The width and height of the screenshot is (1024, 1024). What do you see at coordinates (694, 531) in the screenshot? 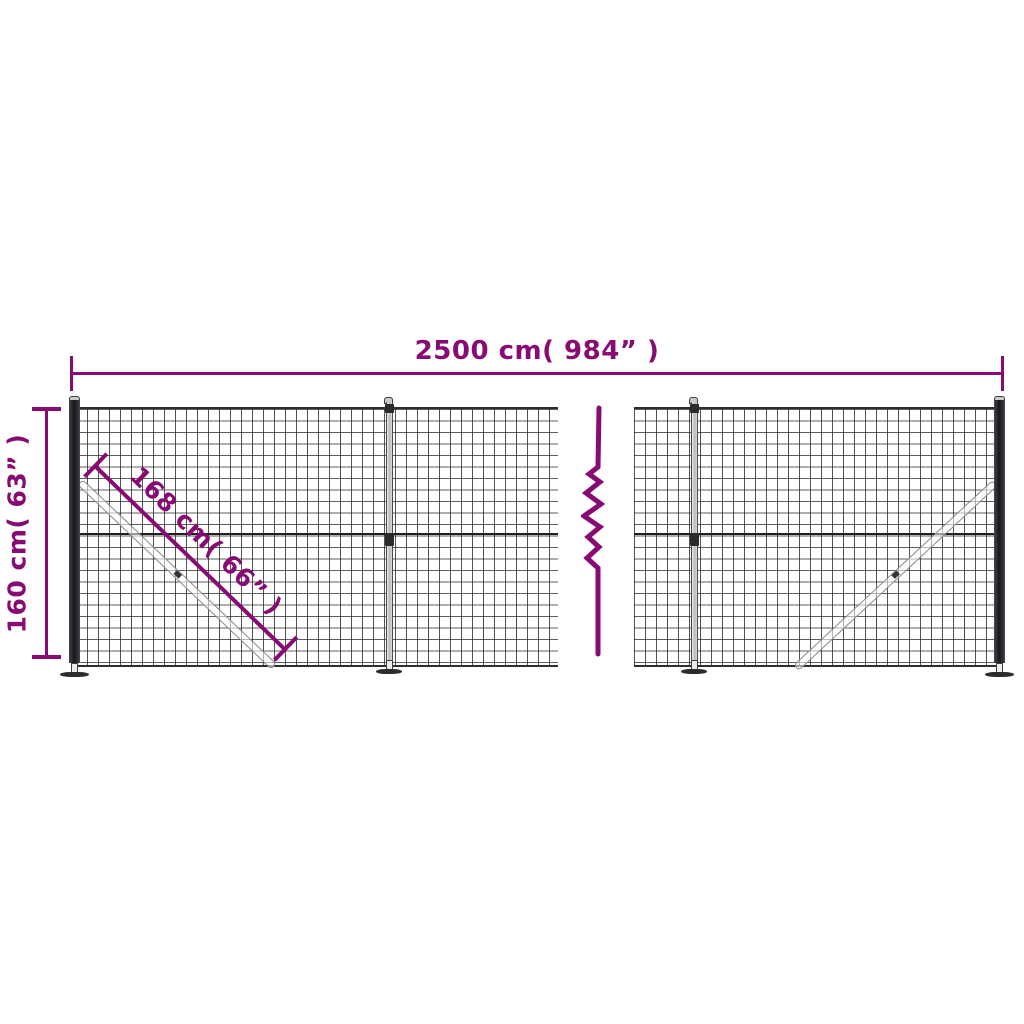
I see `middle-post-right` at bounding box center [694, 531].